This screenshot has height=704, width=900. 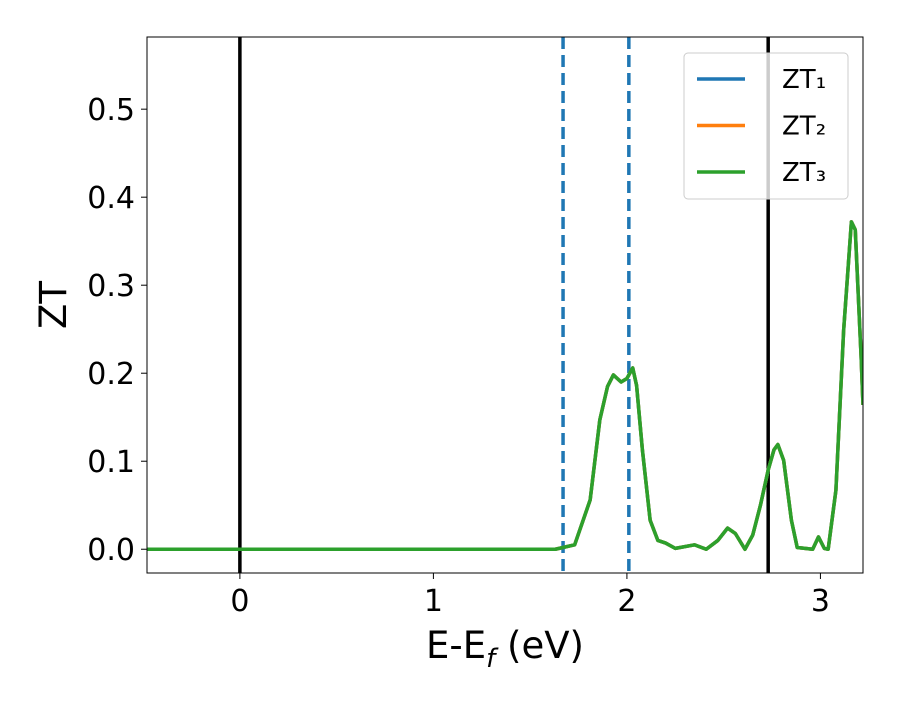 I want to click on legend: ZT₁ ZT₂ ZT₃, so click(x=766, y=126).